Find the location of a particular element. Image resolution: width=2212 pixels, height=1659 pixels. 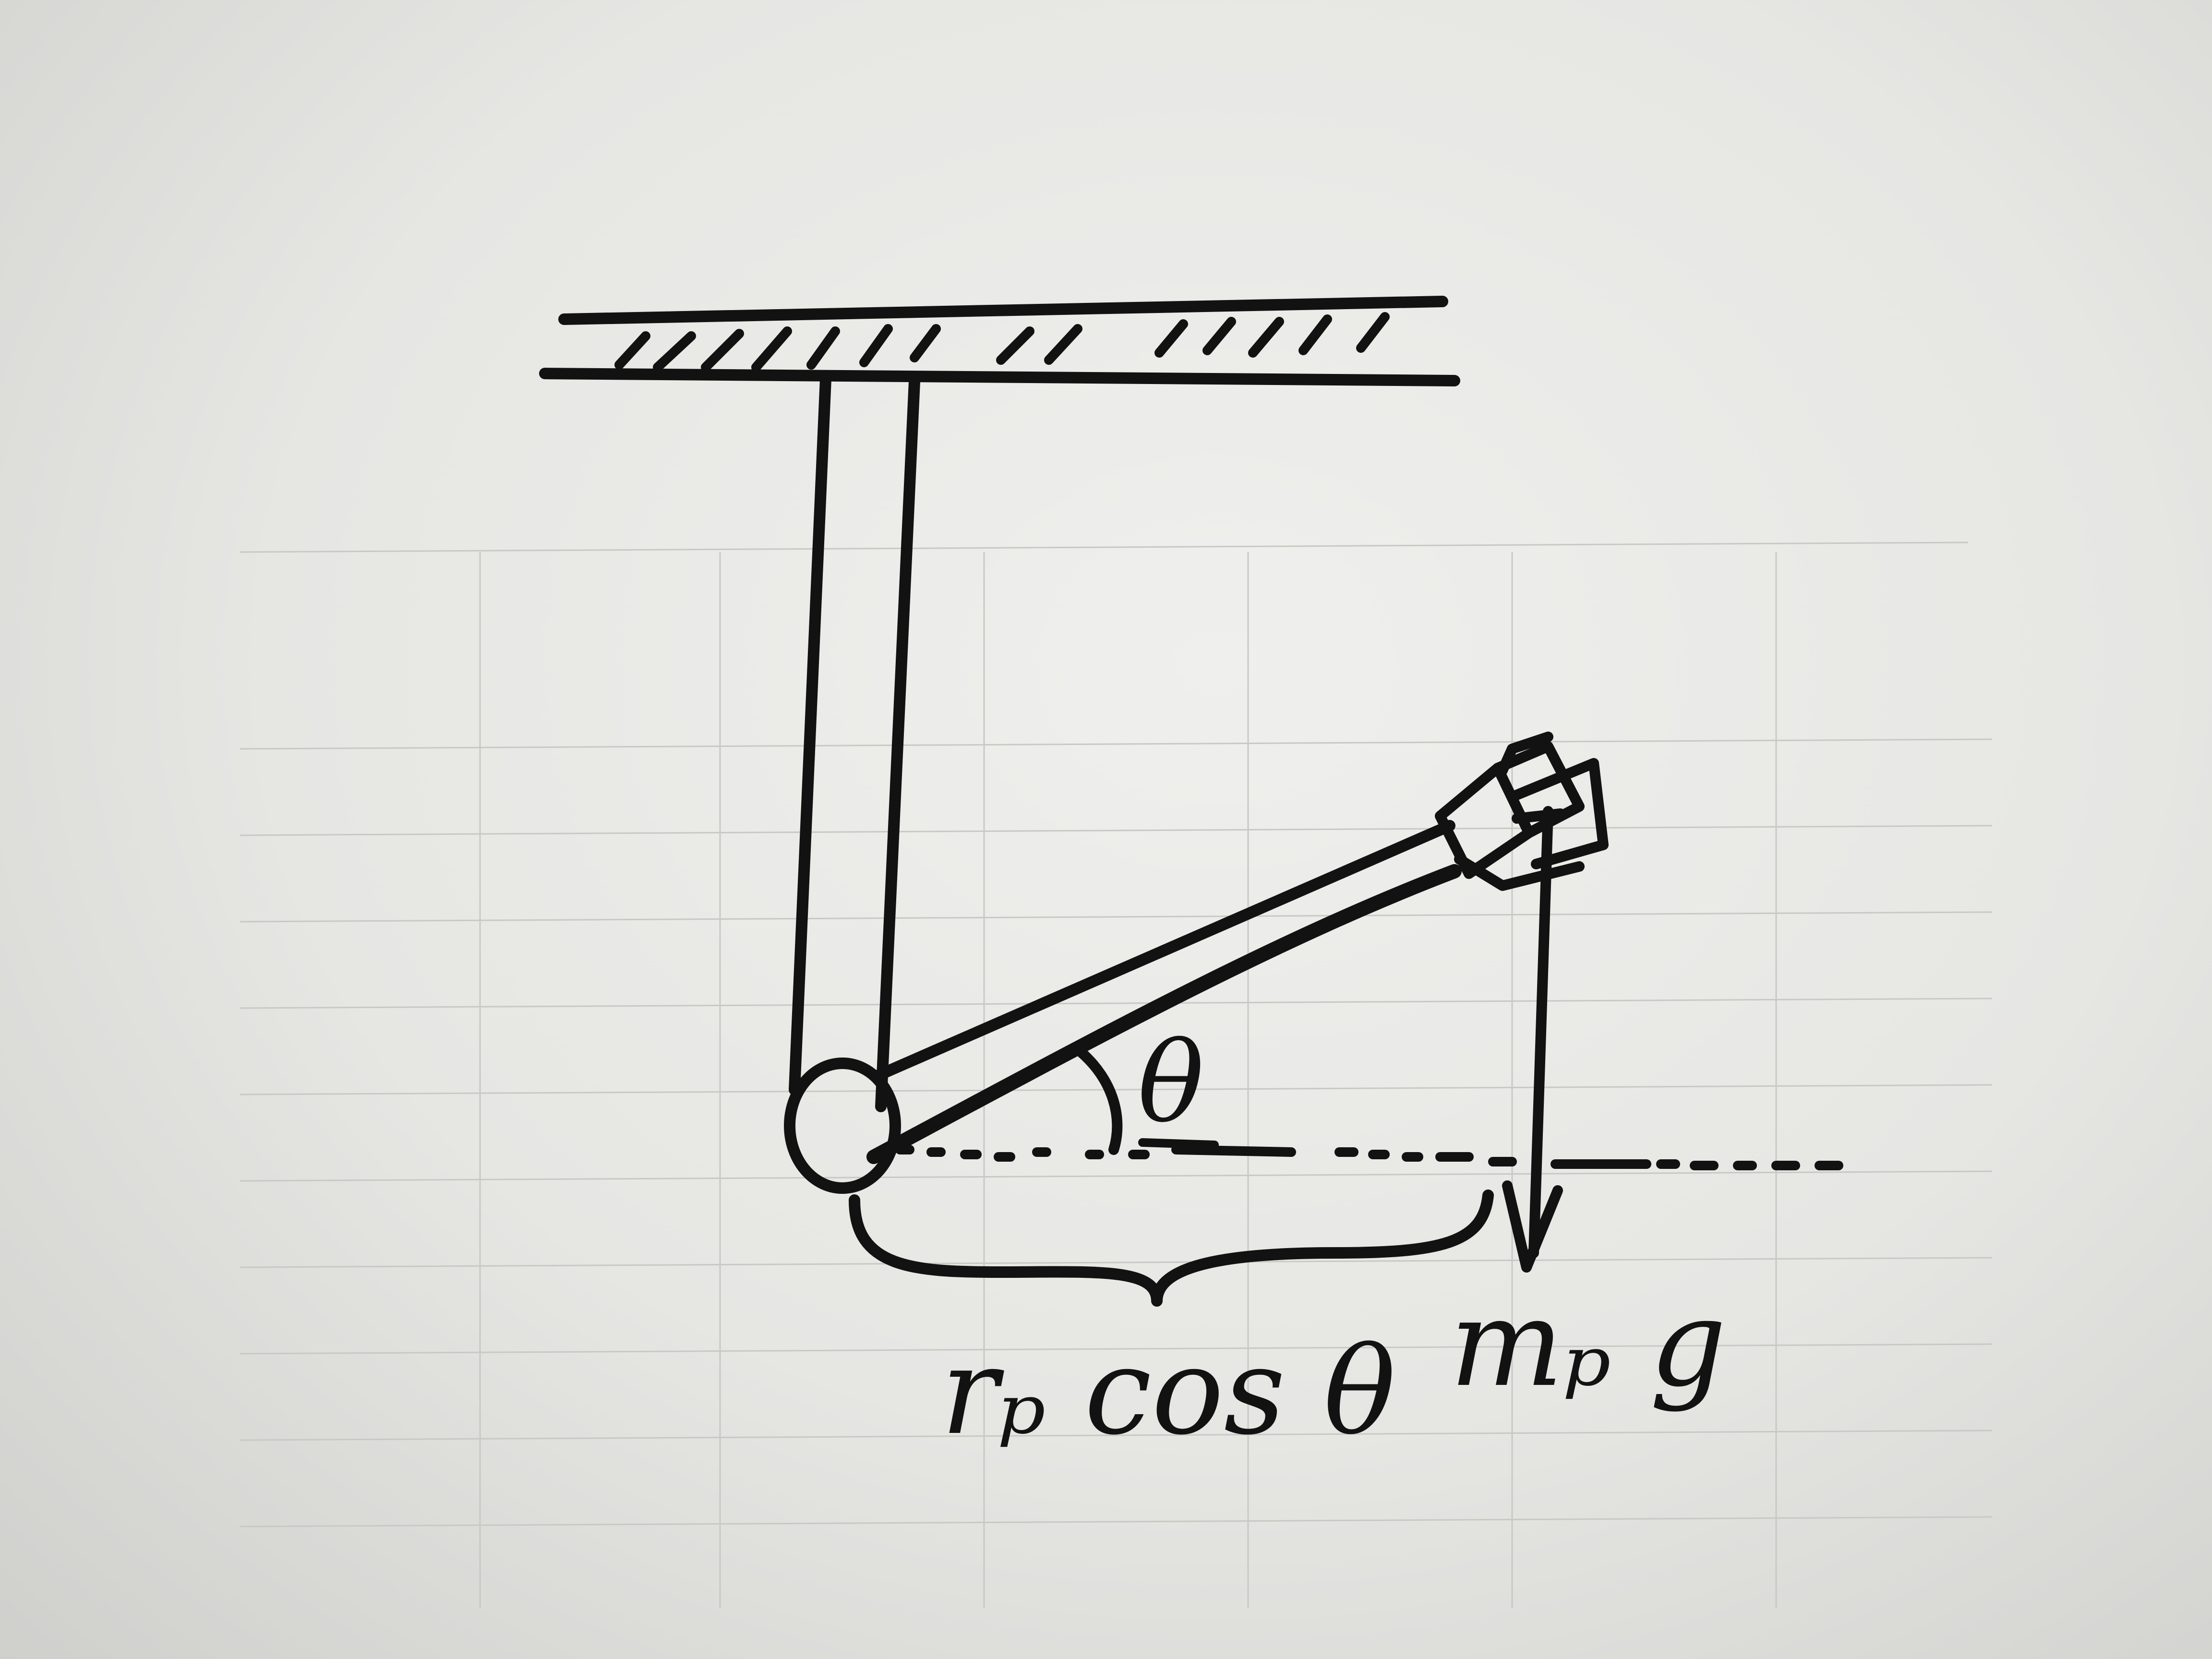

angle-label: θ is located at coordinates (1171, 1083).